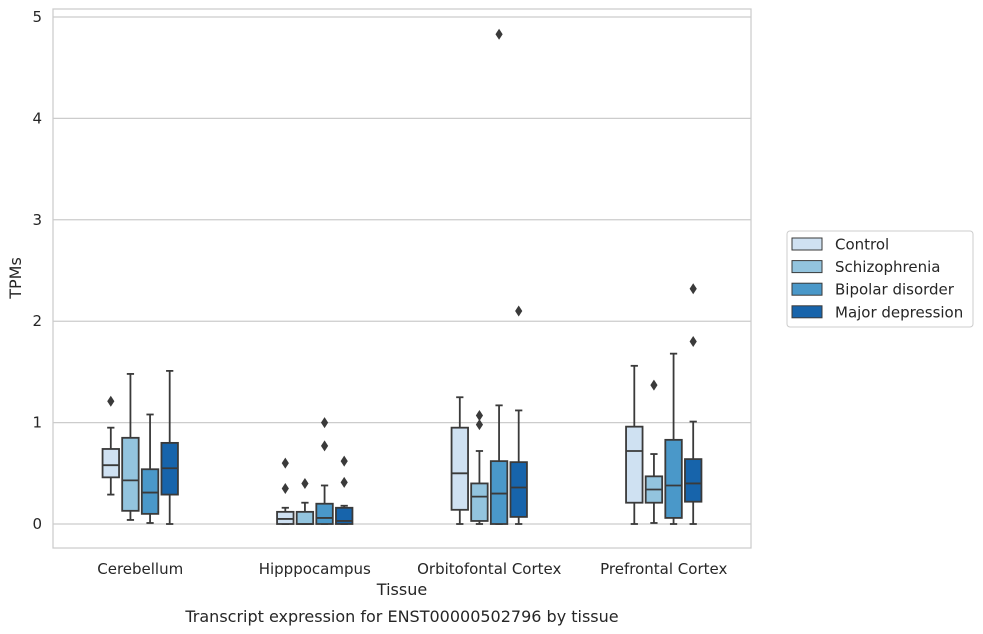 The width and height of the screenshot is (983, 634). What do you see at coordinates (37, 524) in the screenshot?
I see `y-tick-label: 0` at bounding box center [37, 524].